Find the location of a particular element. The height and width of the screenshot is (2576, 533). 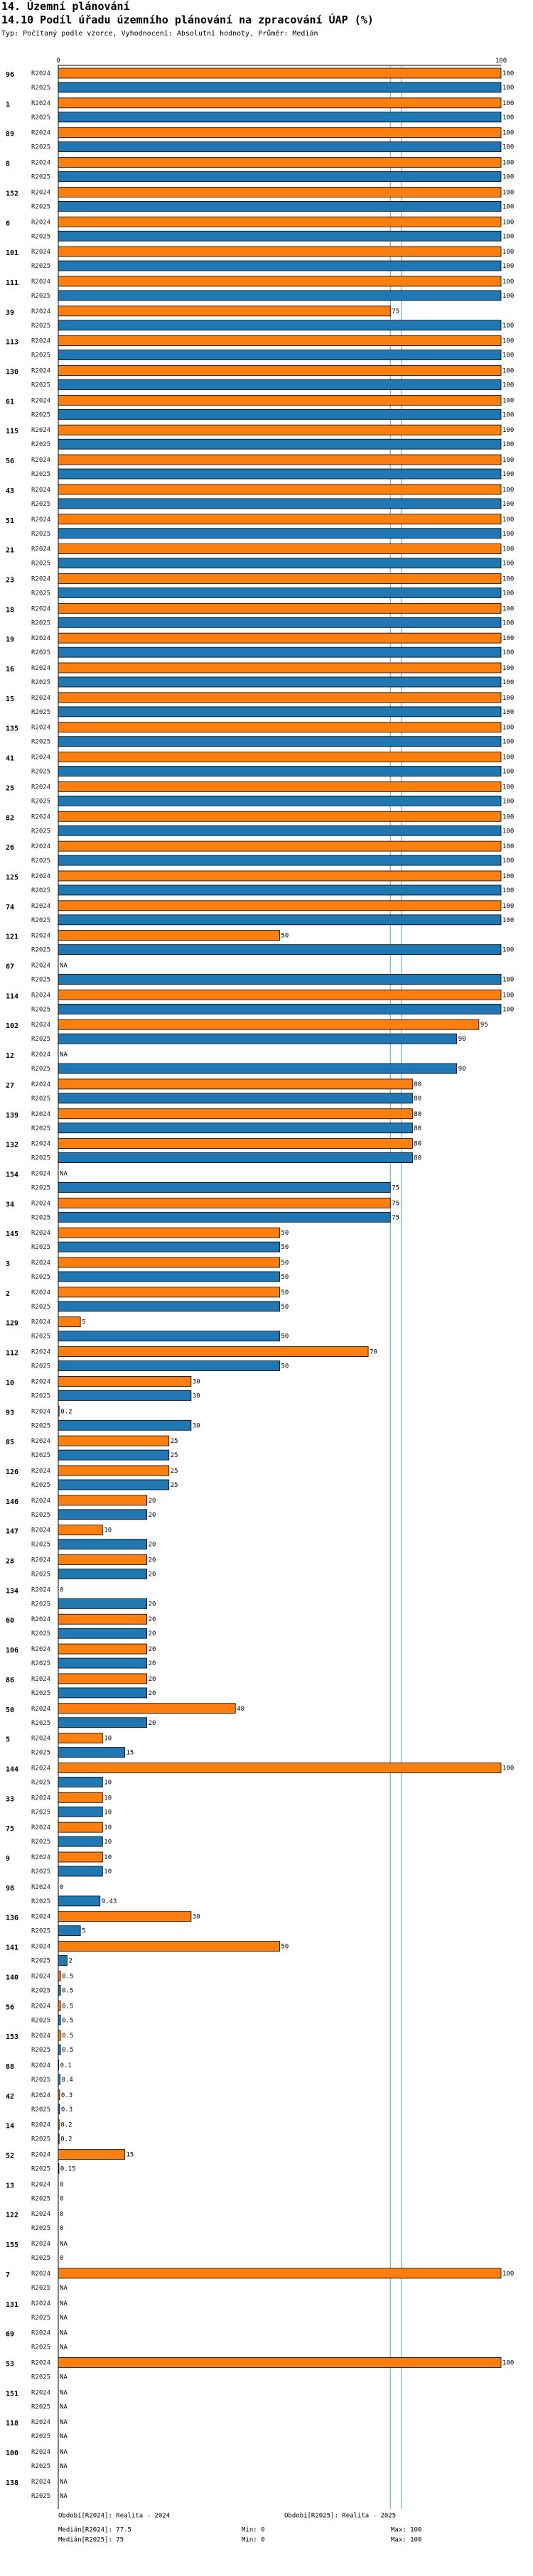

group-label: 154 is located at coordinates (12, 1175).